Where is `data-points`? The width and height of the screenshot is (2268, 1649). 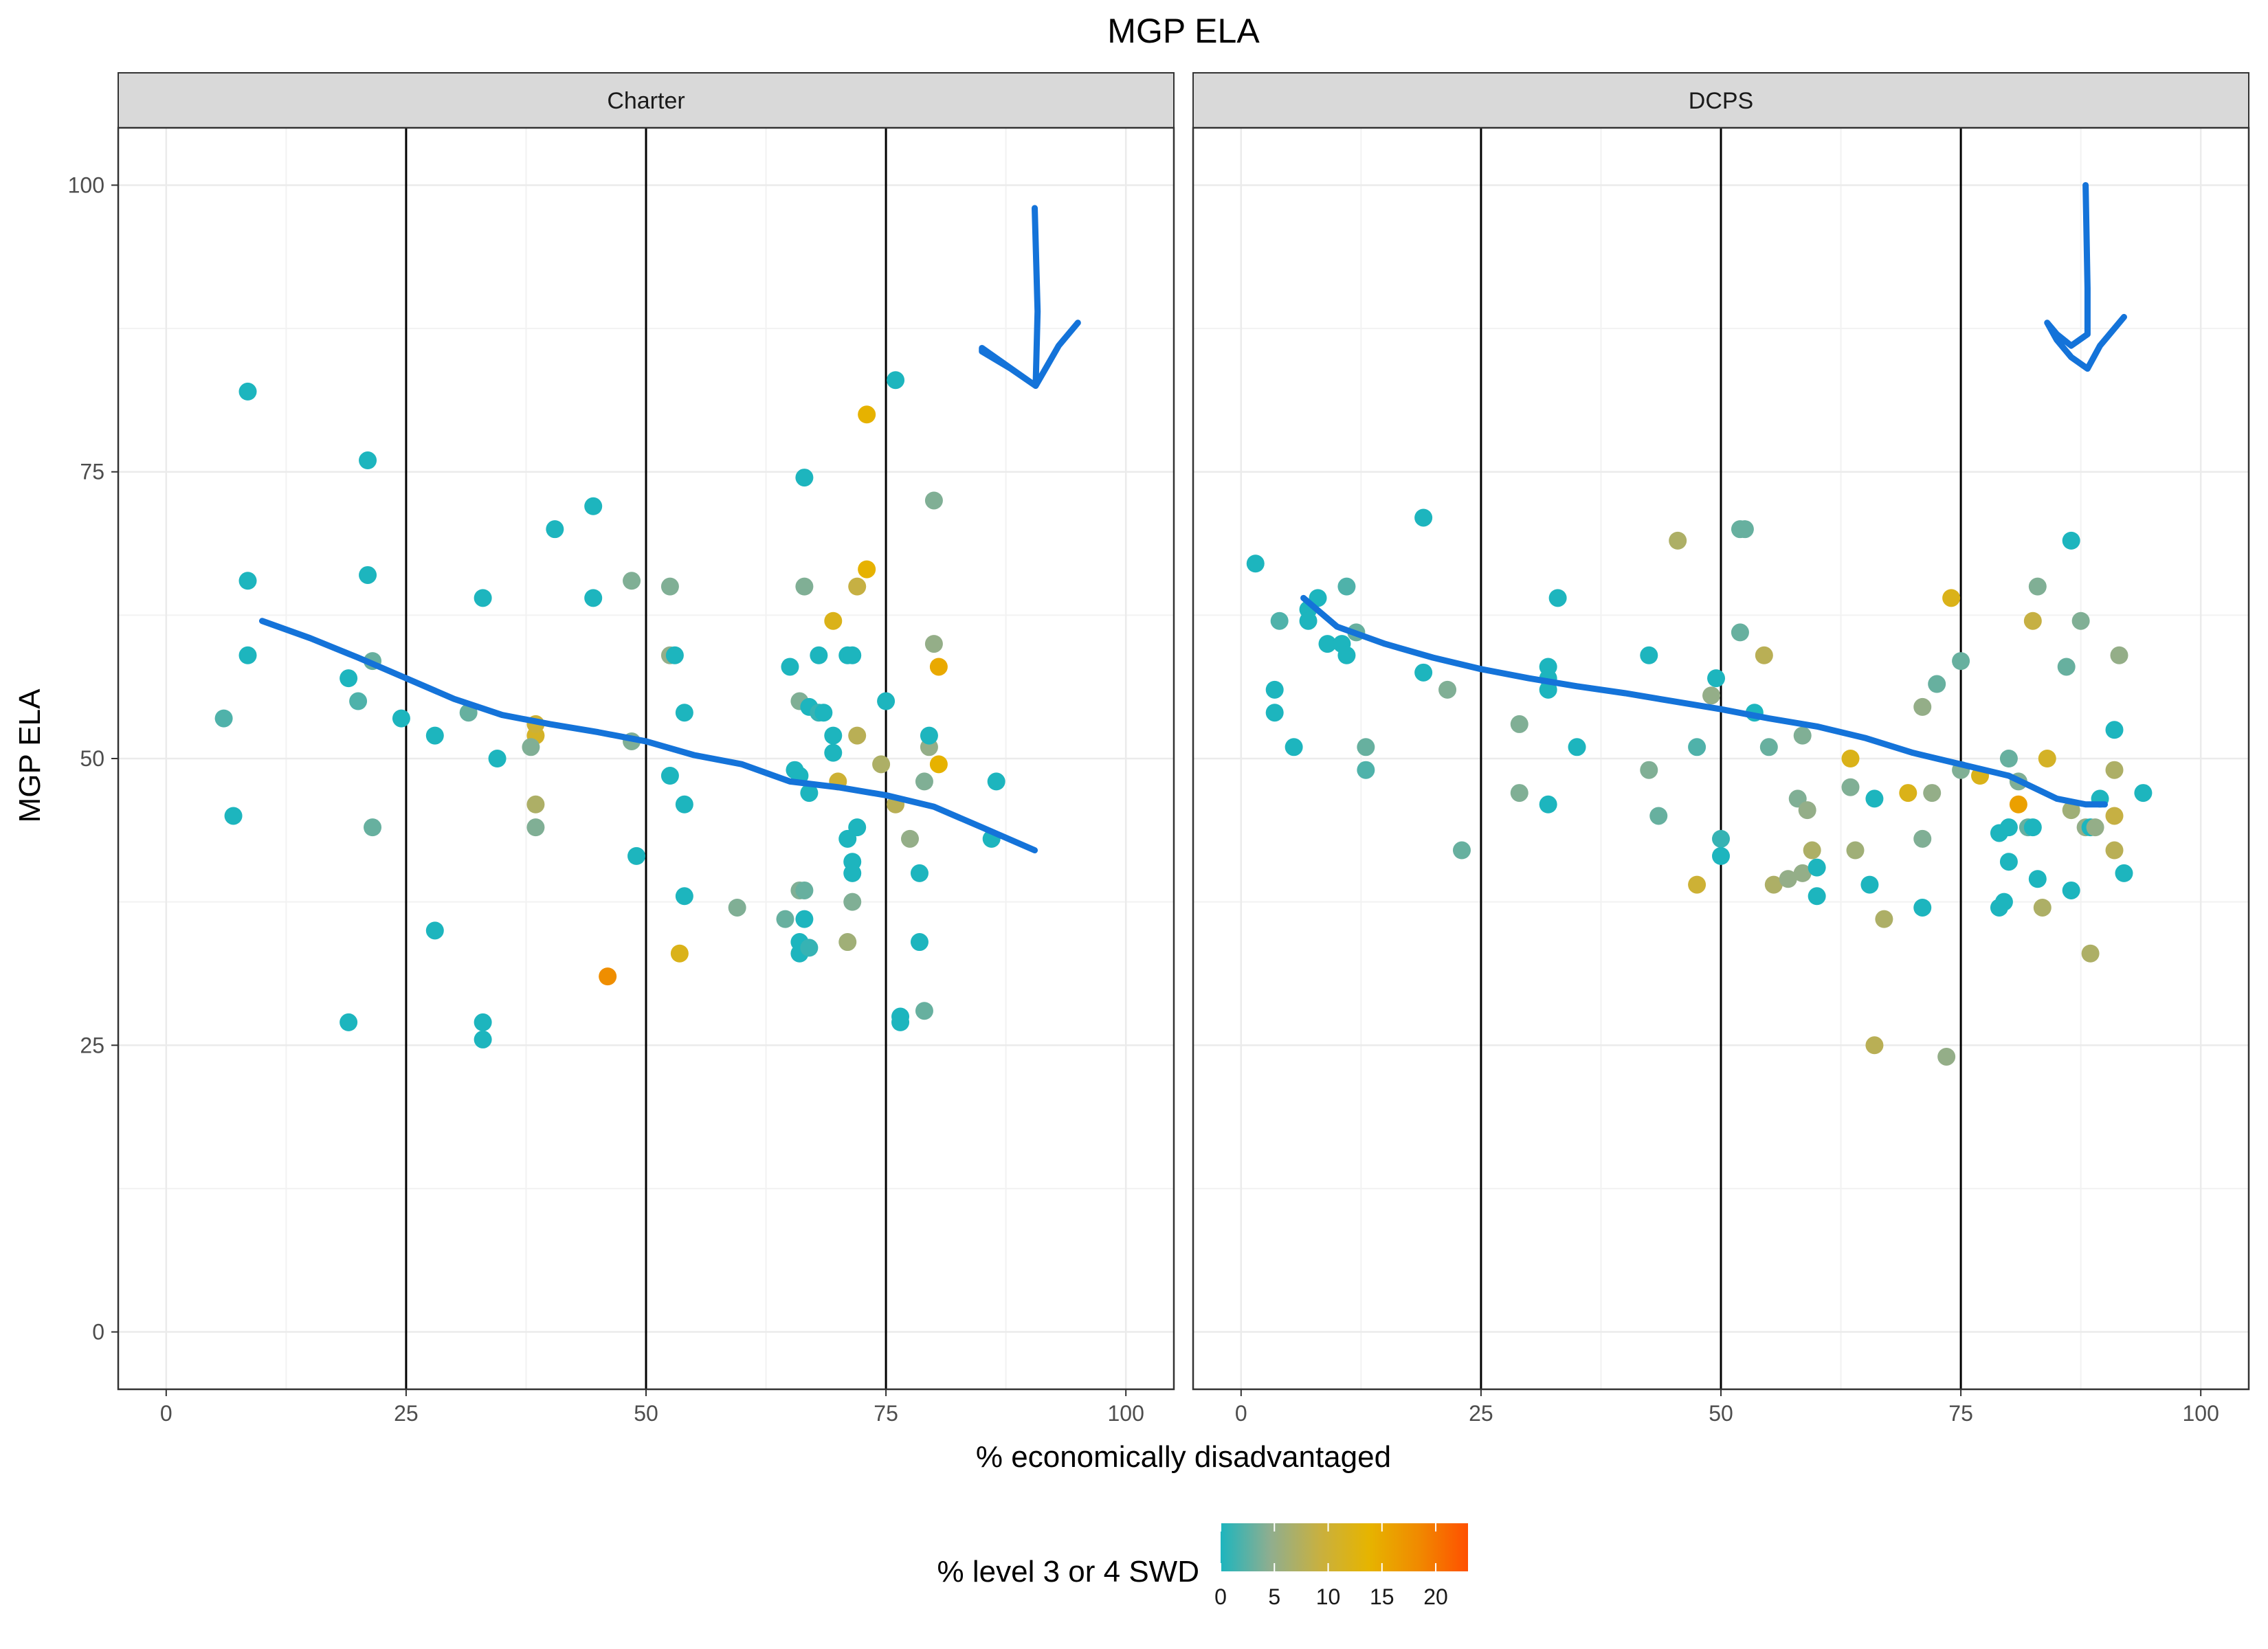
data-points is located at coordinates (609, 710).